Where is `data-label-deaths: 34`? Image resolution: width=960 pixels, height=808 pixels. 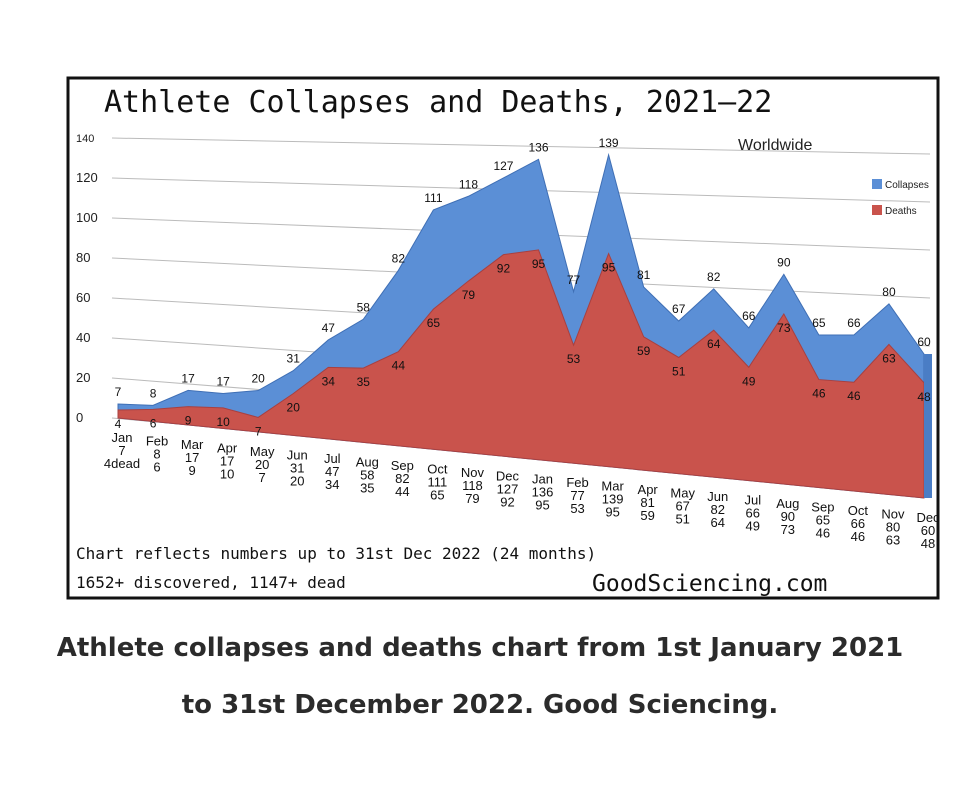 data-label-deaths: 34 is located at coordinates (329, 381).